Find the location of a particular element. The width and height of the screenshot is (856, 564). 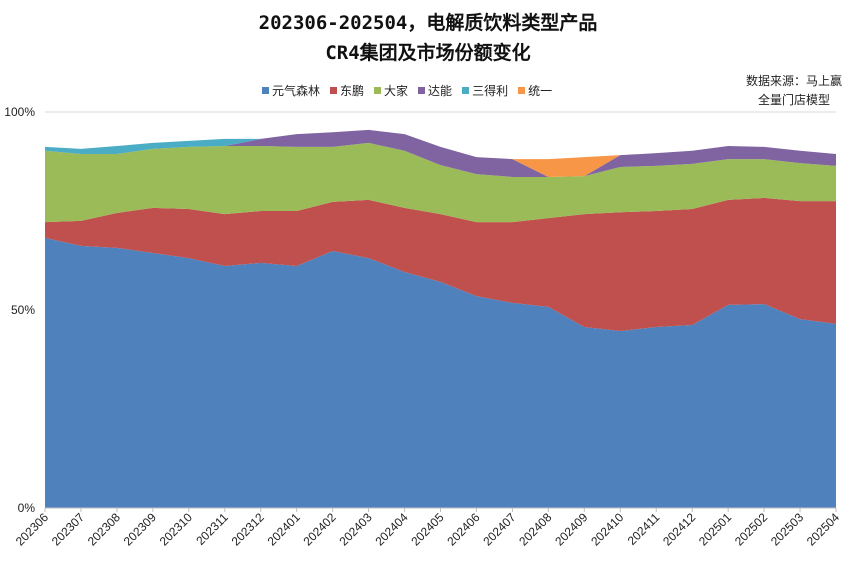

x-tick-label: 202503 is located at coordinates (787, 529).